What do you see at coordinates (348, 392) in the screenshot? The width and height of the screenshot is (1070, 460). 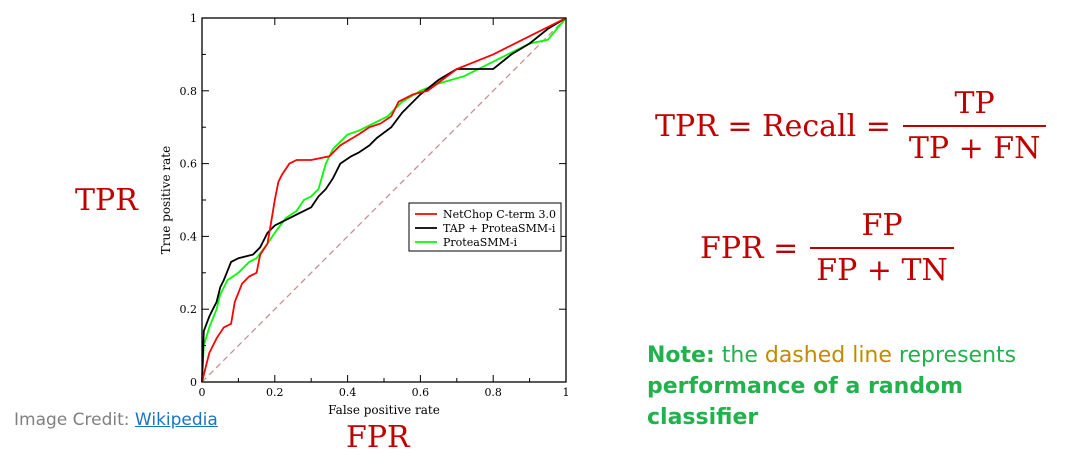 I see `x-tick-label: 0.4` at bounding box center [348, 392].